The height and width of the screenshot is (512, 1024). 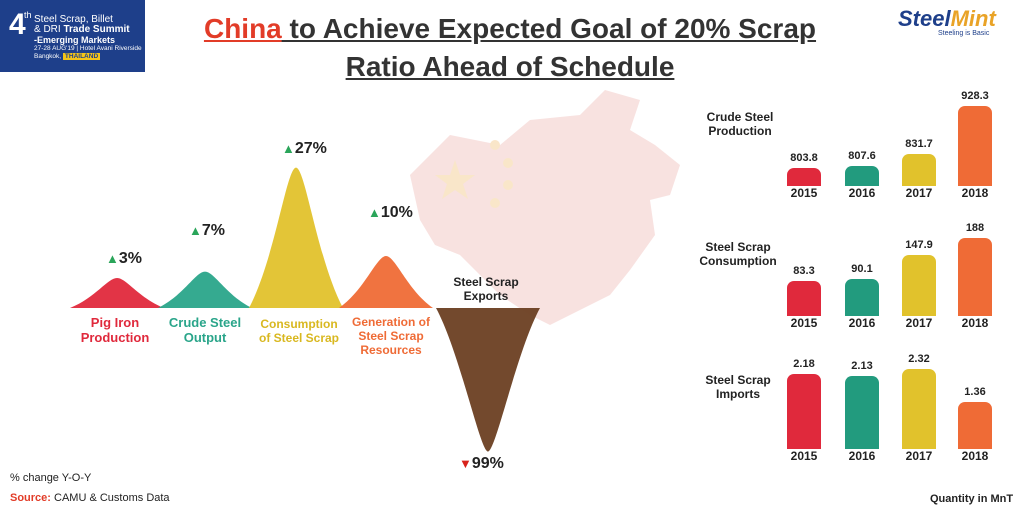 What do you see at coordinates (804, 271) in the screenshot?
I see `mini-bar-value: 83.3` at bounding box center [804, 271].